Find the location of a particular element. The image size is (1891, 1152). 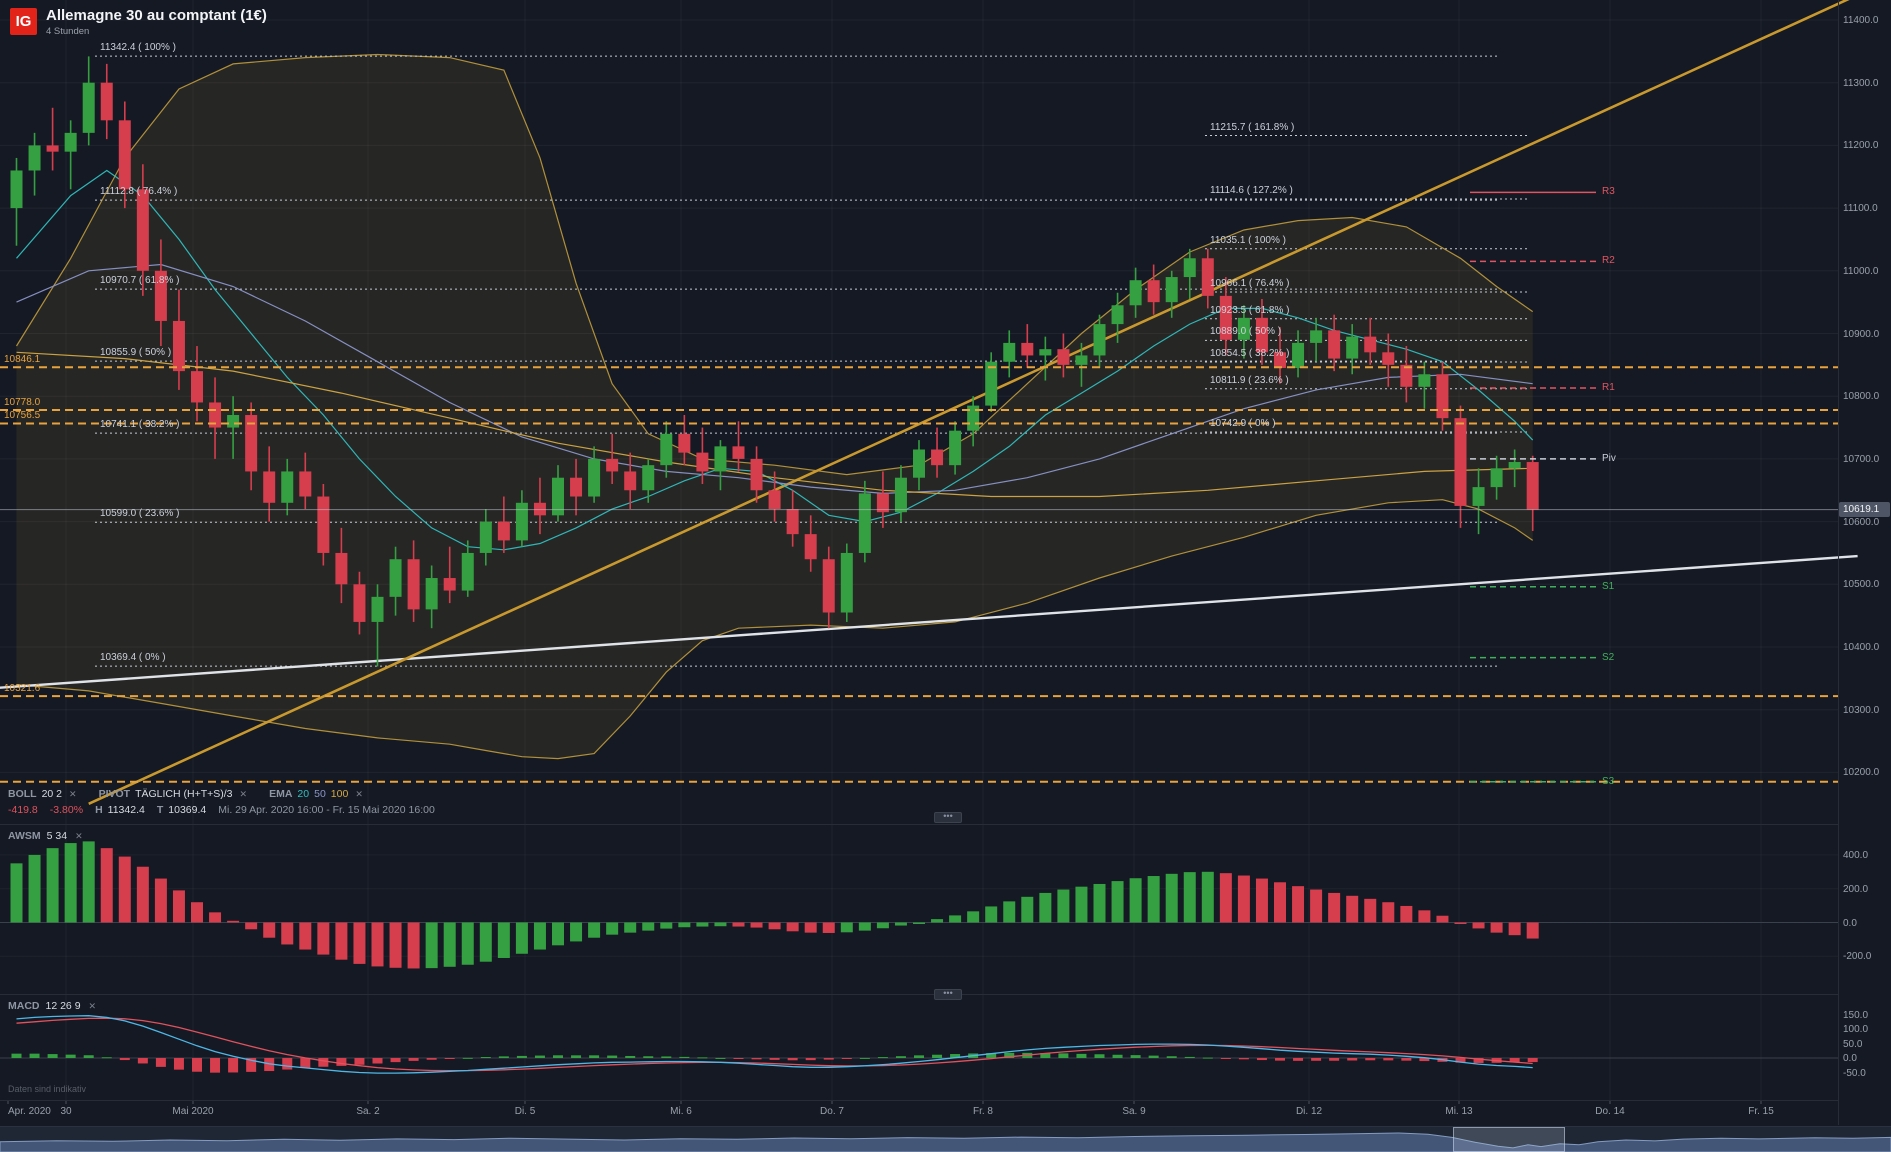

axis-divider is located at coordinates (1838, 562).